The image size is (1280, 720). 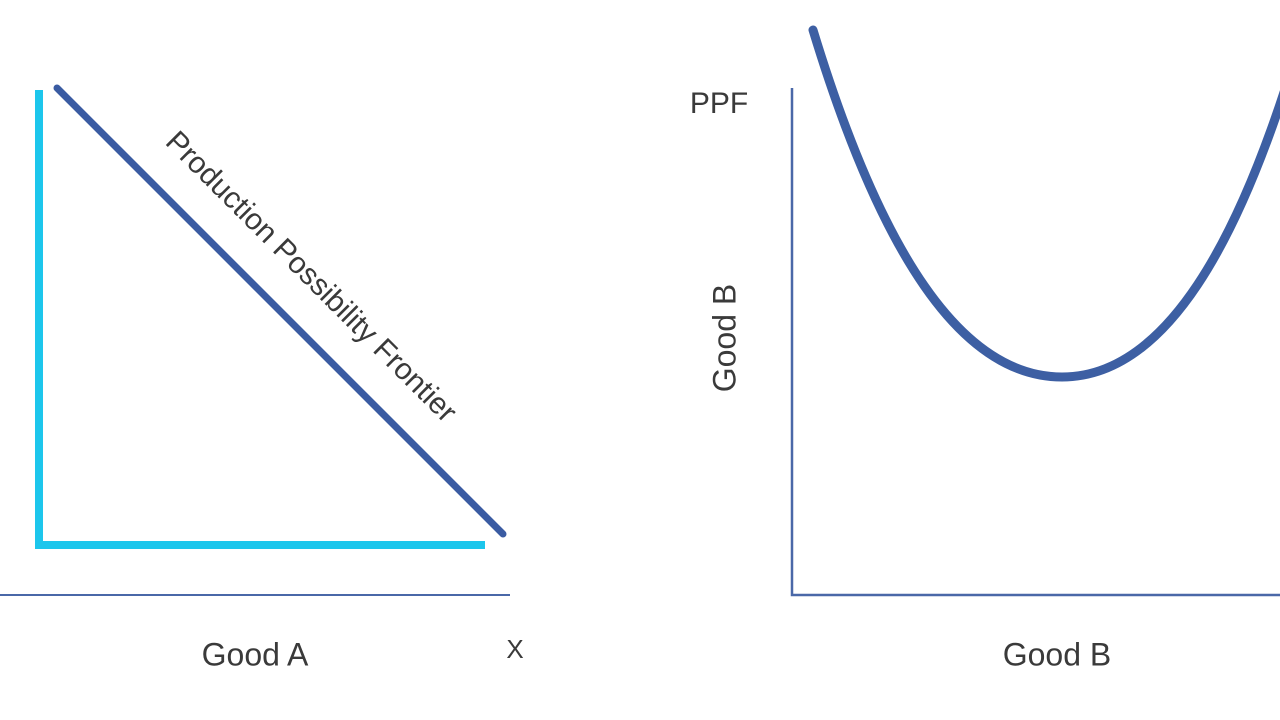 What do you see at coordinates (1057, 654) in the screenshot?
I see `x-axis-label: Good B` at bounding box center [1057, 654].